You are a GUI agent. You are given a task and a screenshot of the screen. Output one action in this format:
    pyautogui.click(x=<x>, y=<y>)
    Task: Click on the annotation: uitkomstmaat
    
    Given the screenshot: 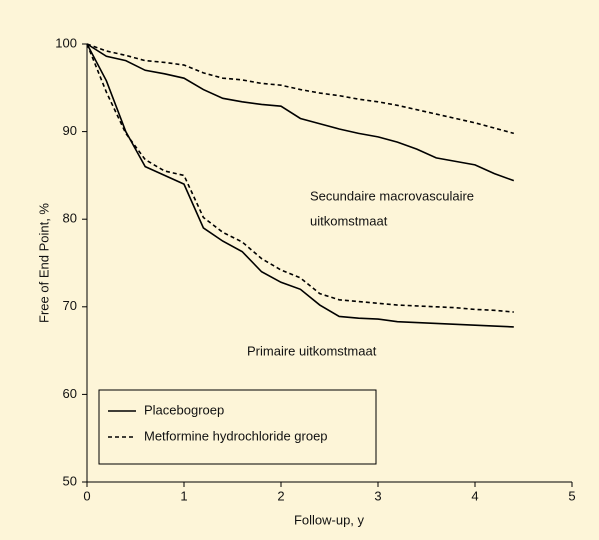 What is the action you would take?
    pyautogui.click(x=349, y=220)
    